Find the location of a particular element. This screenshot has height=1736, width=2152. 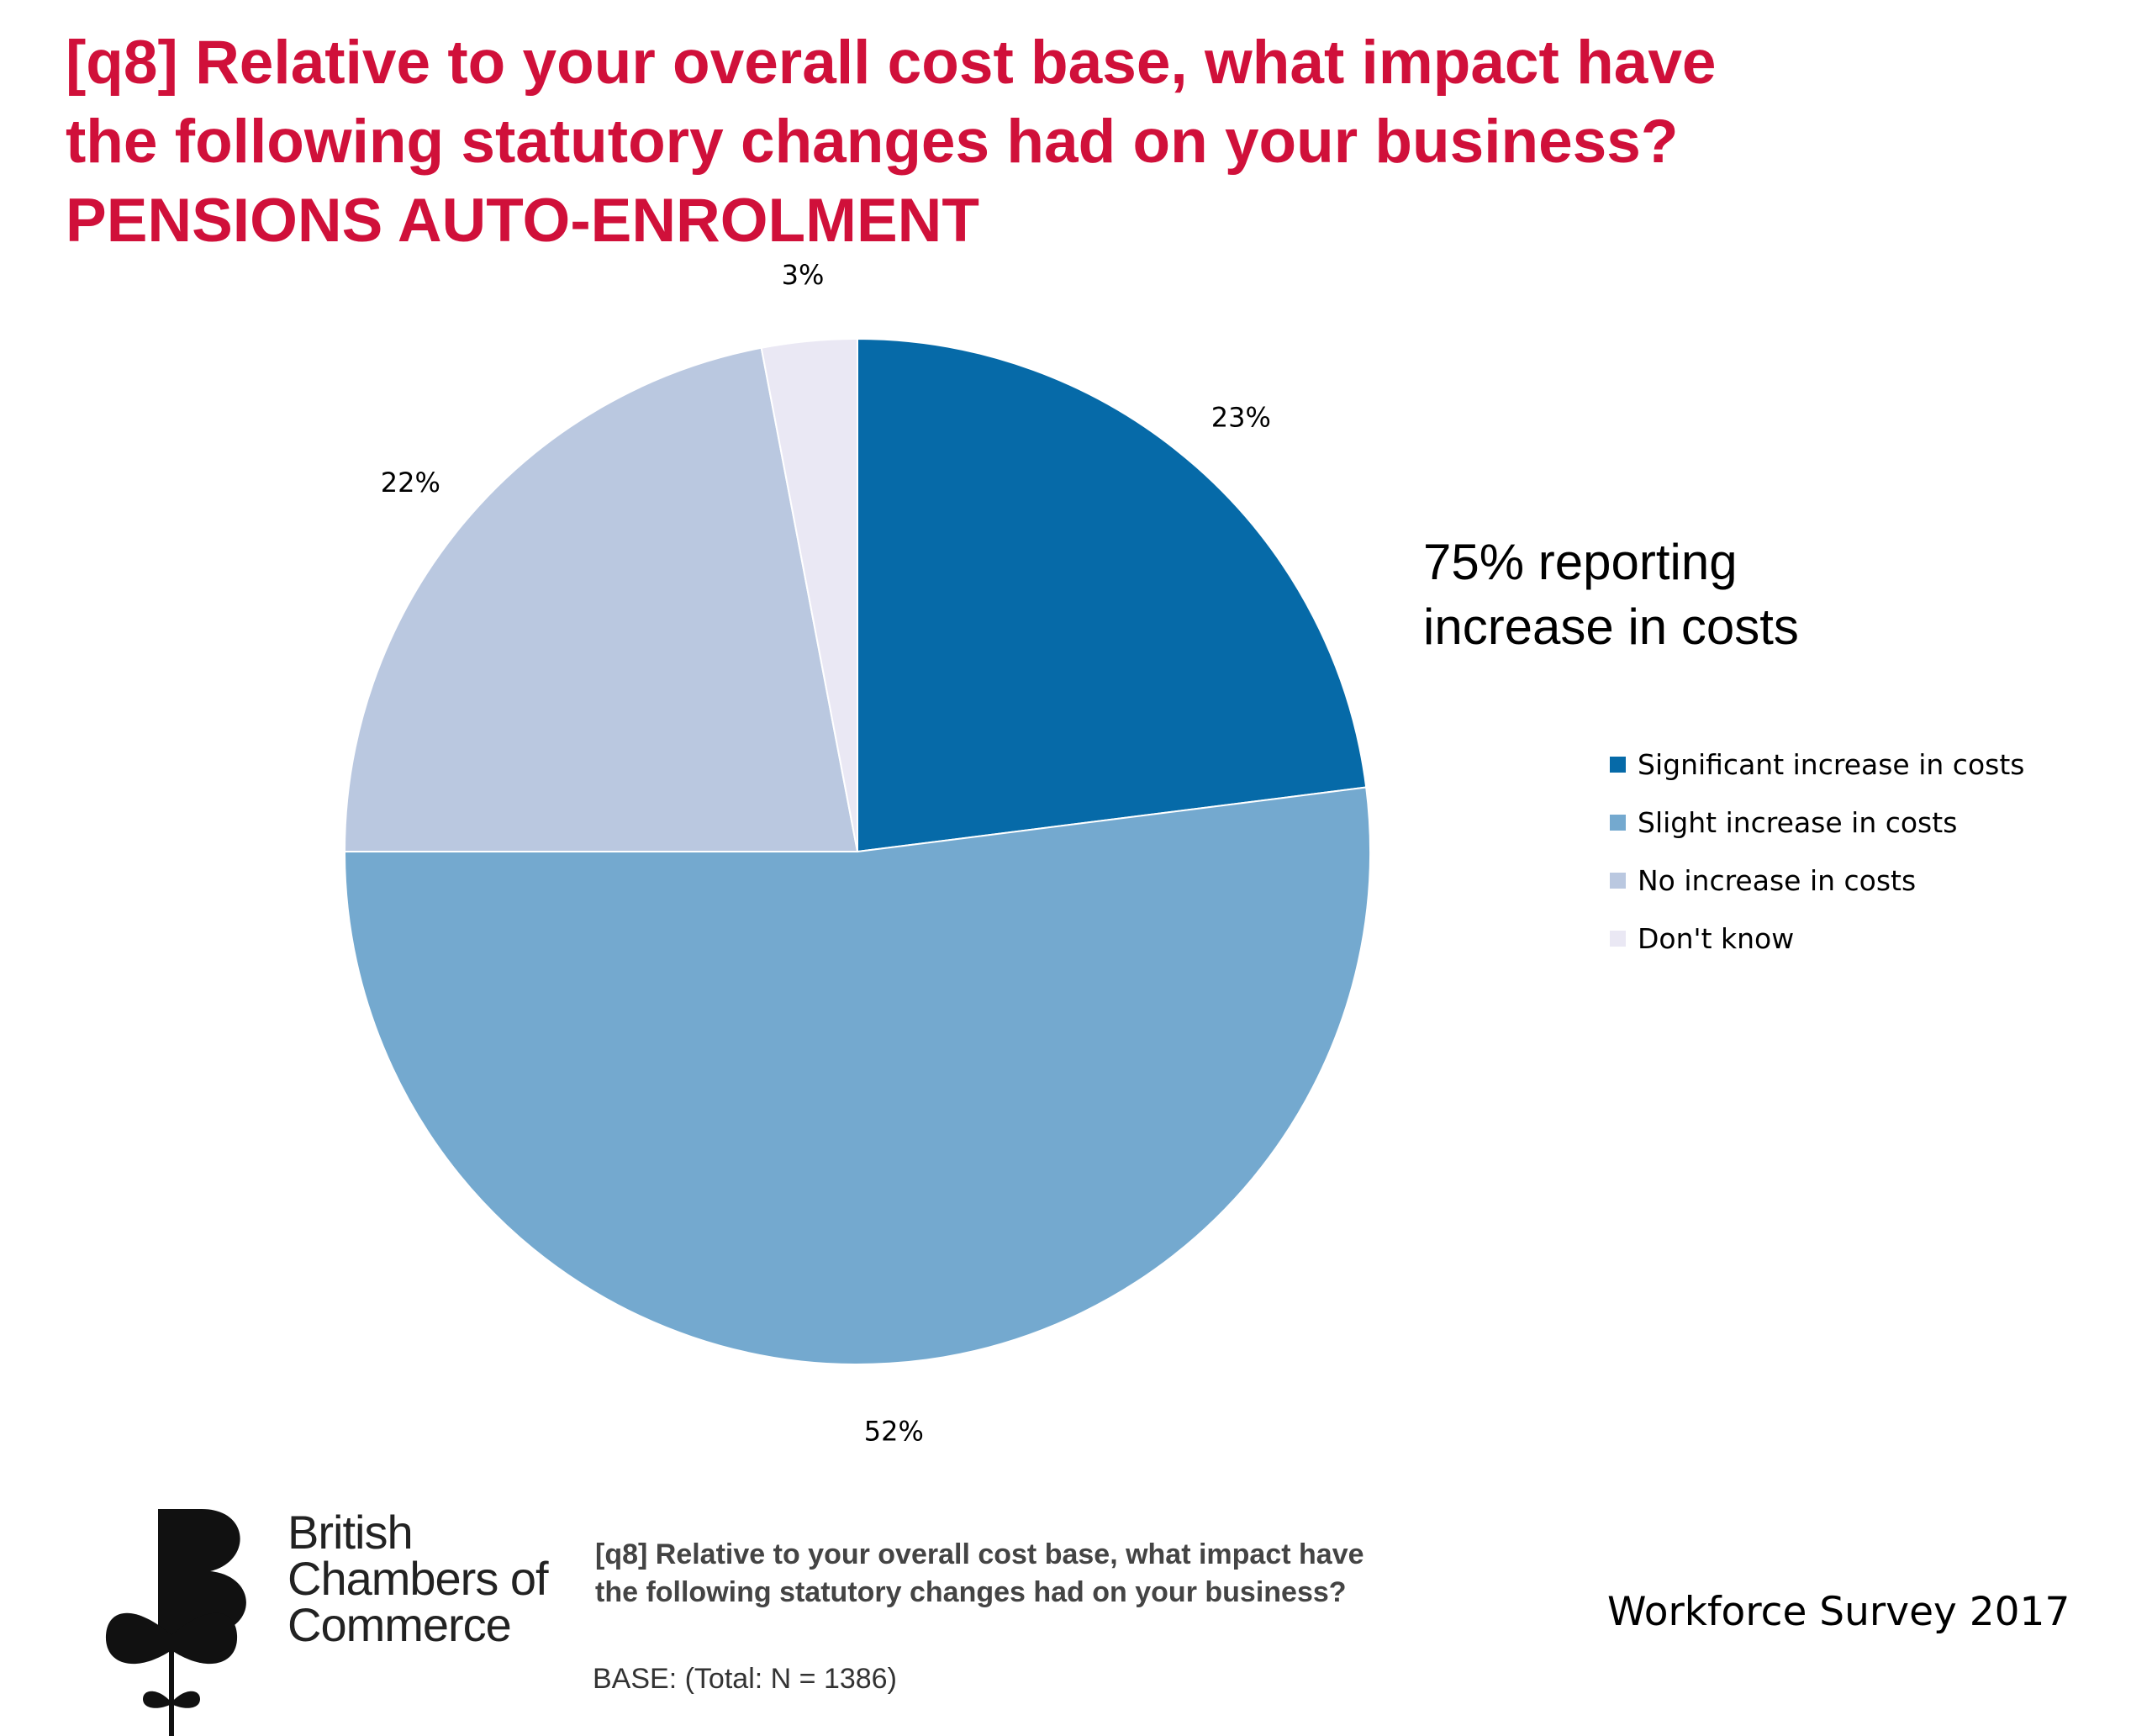

callout-text: 75% reporting increase in costs is located at coordinates (1611, 594).